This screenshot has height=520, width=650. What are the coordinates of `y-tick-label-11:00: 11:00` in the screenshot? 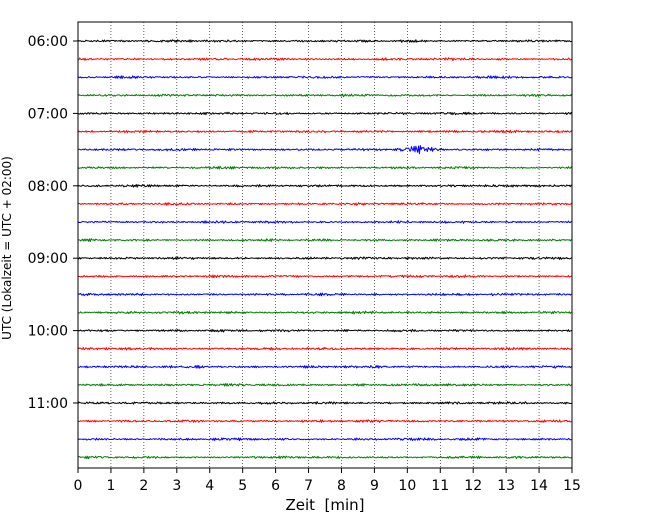 It's located at (48, 404).